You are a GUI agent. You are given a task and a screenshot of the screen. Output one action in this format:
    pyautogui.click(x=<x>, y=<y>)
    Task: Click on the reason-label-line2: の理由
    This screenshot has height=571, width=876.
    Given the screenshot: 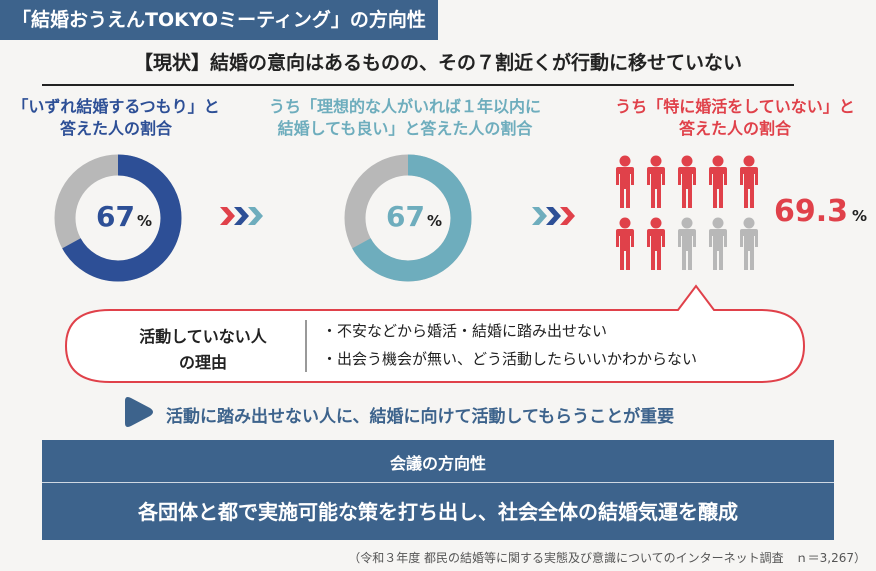 What is the action you would take?
    pyautogui.click(x=202, y=362)
    